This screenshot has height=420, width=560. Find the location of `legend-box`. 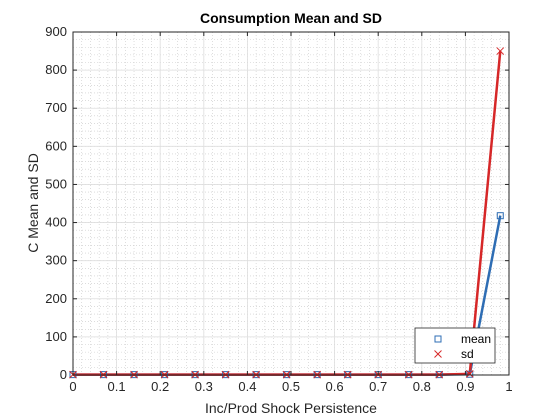

legend-box is located at coordinates (455, 345).